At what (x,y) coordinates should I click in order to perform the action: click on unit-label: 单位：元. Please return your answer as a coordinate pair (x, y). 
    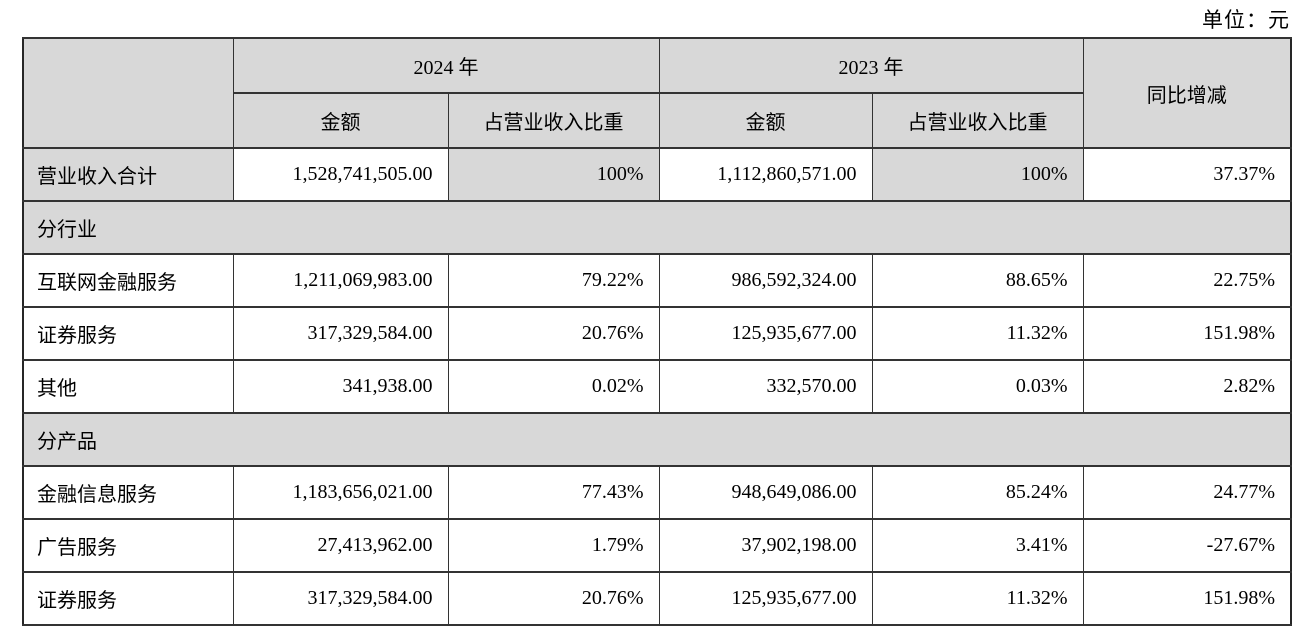
    Looking at the image, I should click on (1246, 20).